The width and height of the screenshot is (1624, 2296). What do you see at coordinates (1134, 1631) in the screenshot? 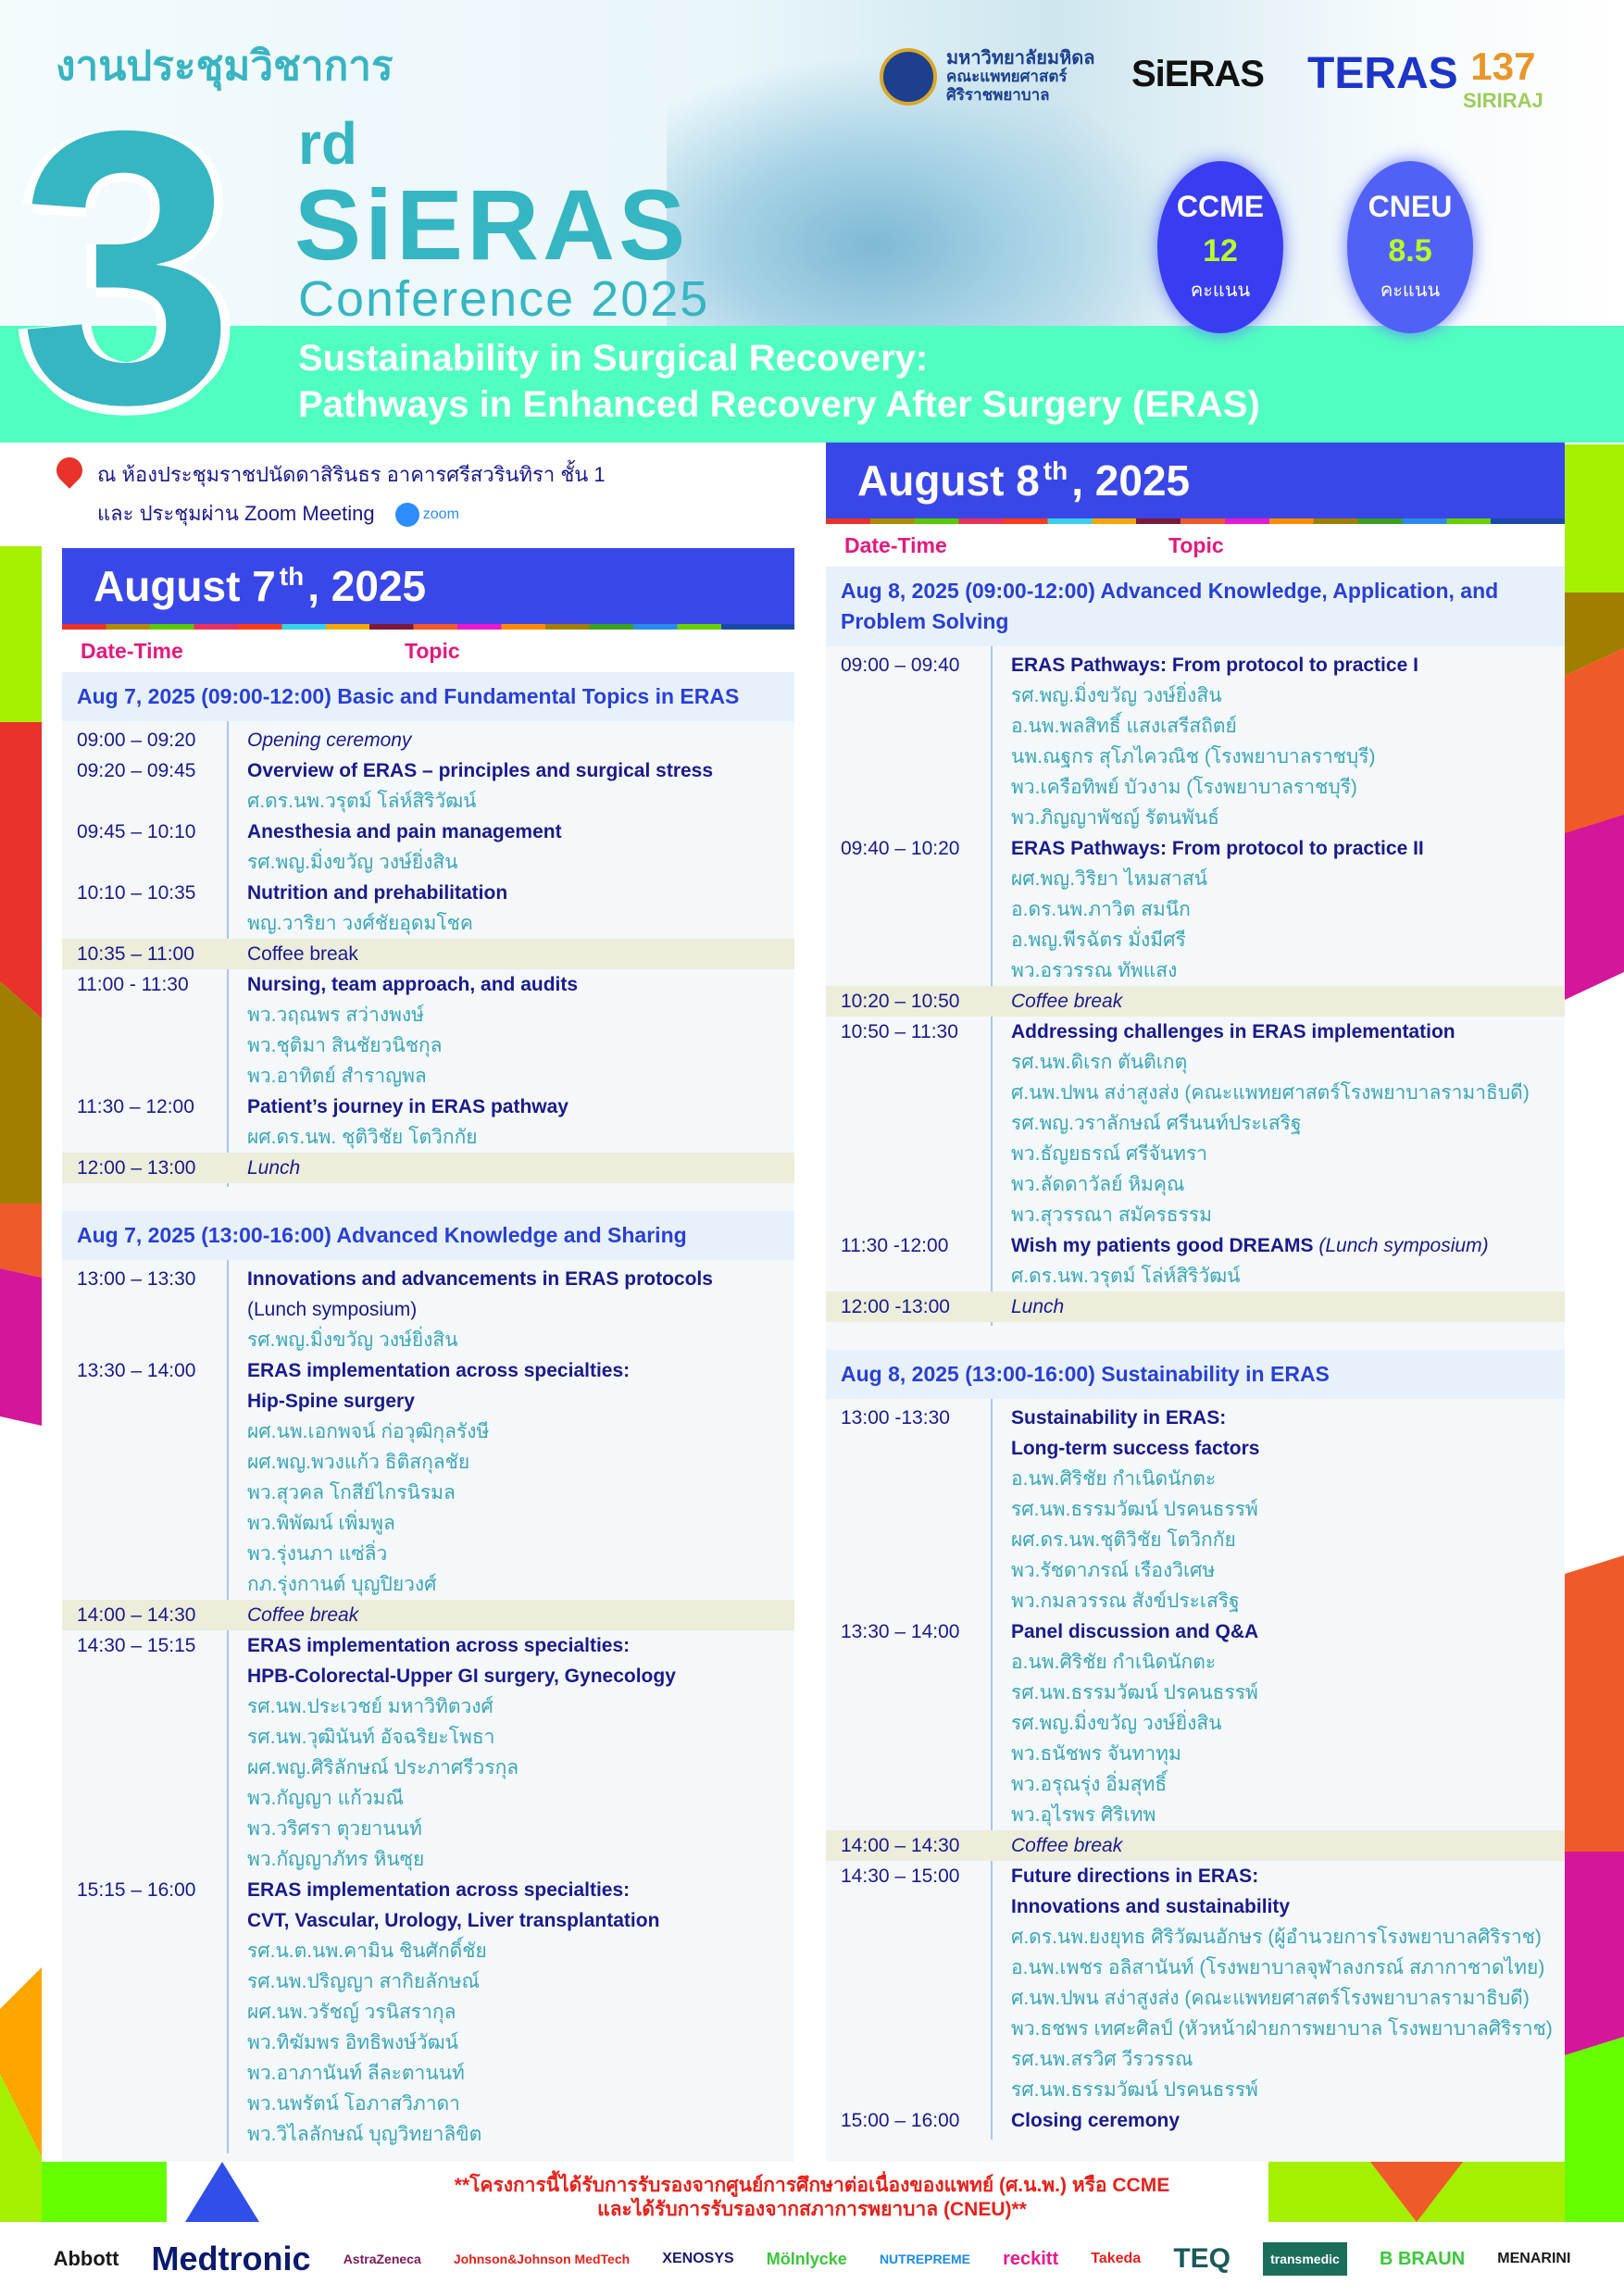
I see `topic-title: Panel discussion and Q&A` at bounding box center [1134, 1631].